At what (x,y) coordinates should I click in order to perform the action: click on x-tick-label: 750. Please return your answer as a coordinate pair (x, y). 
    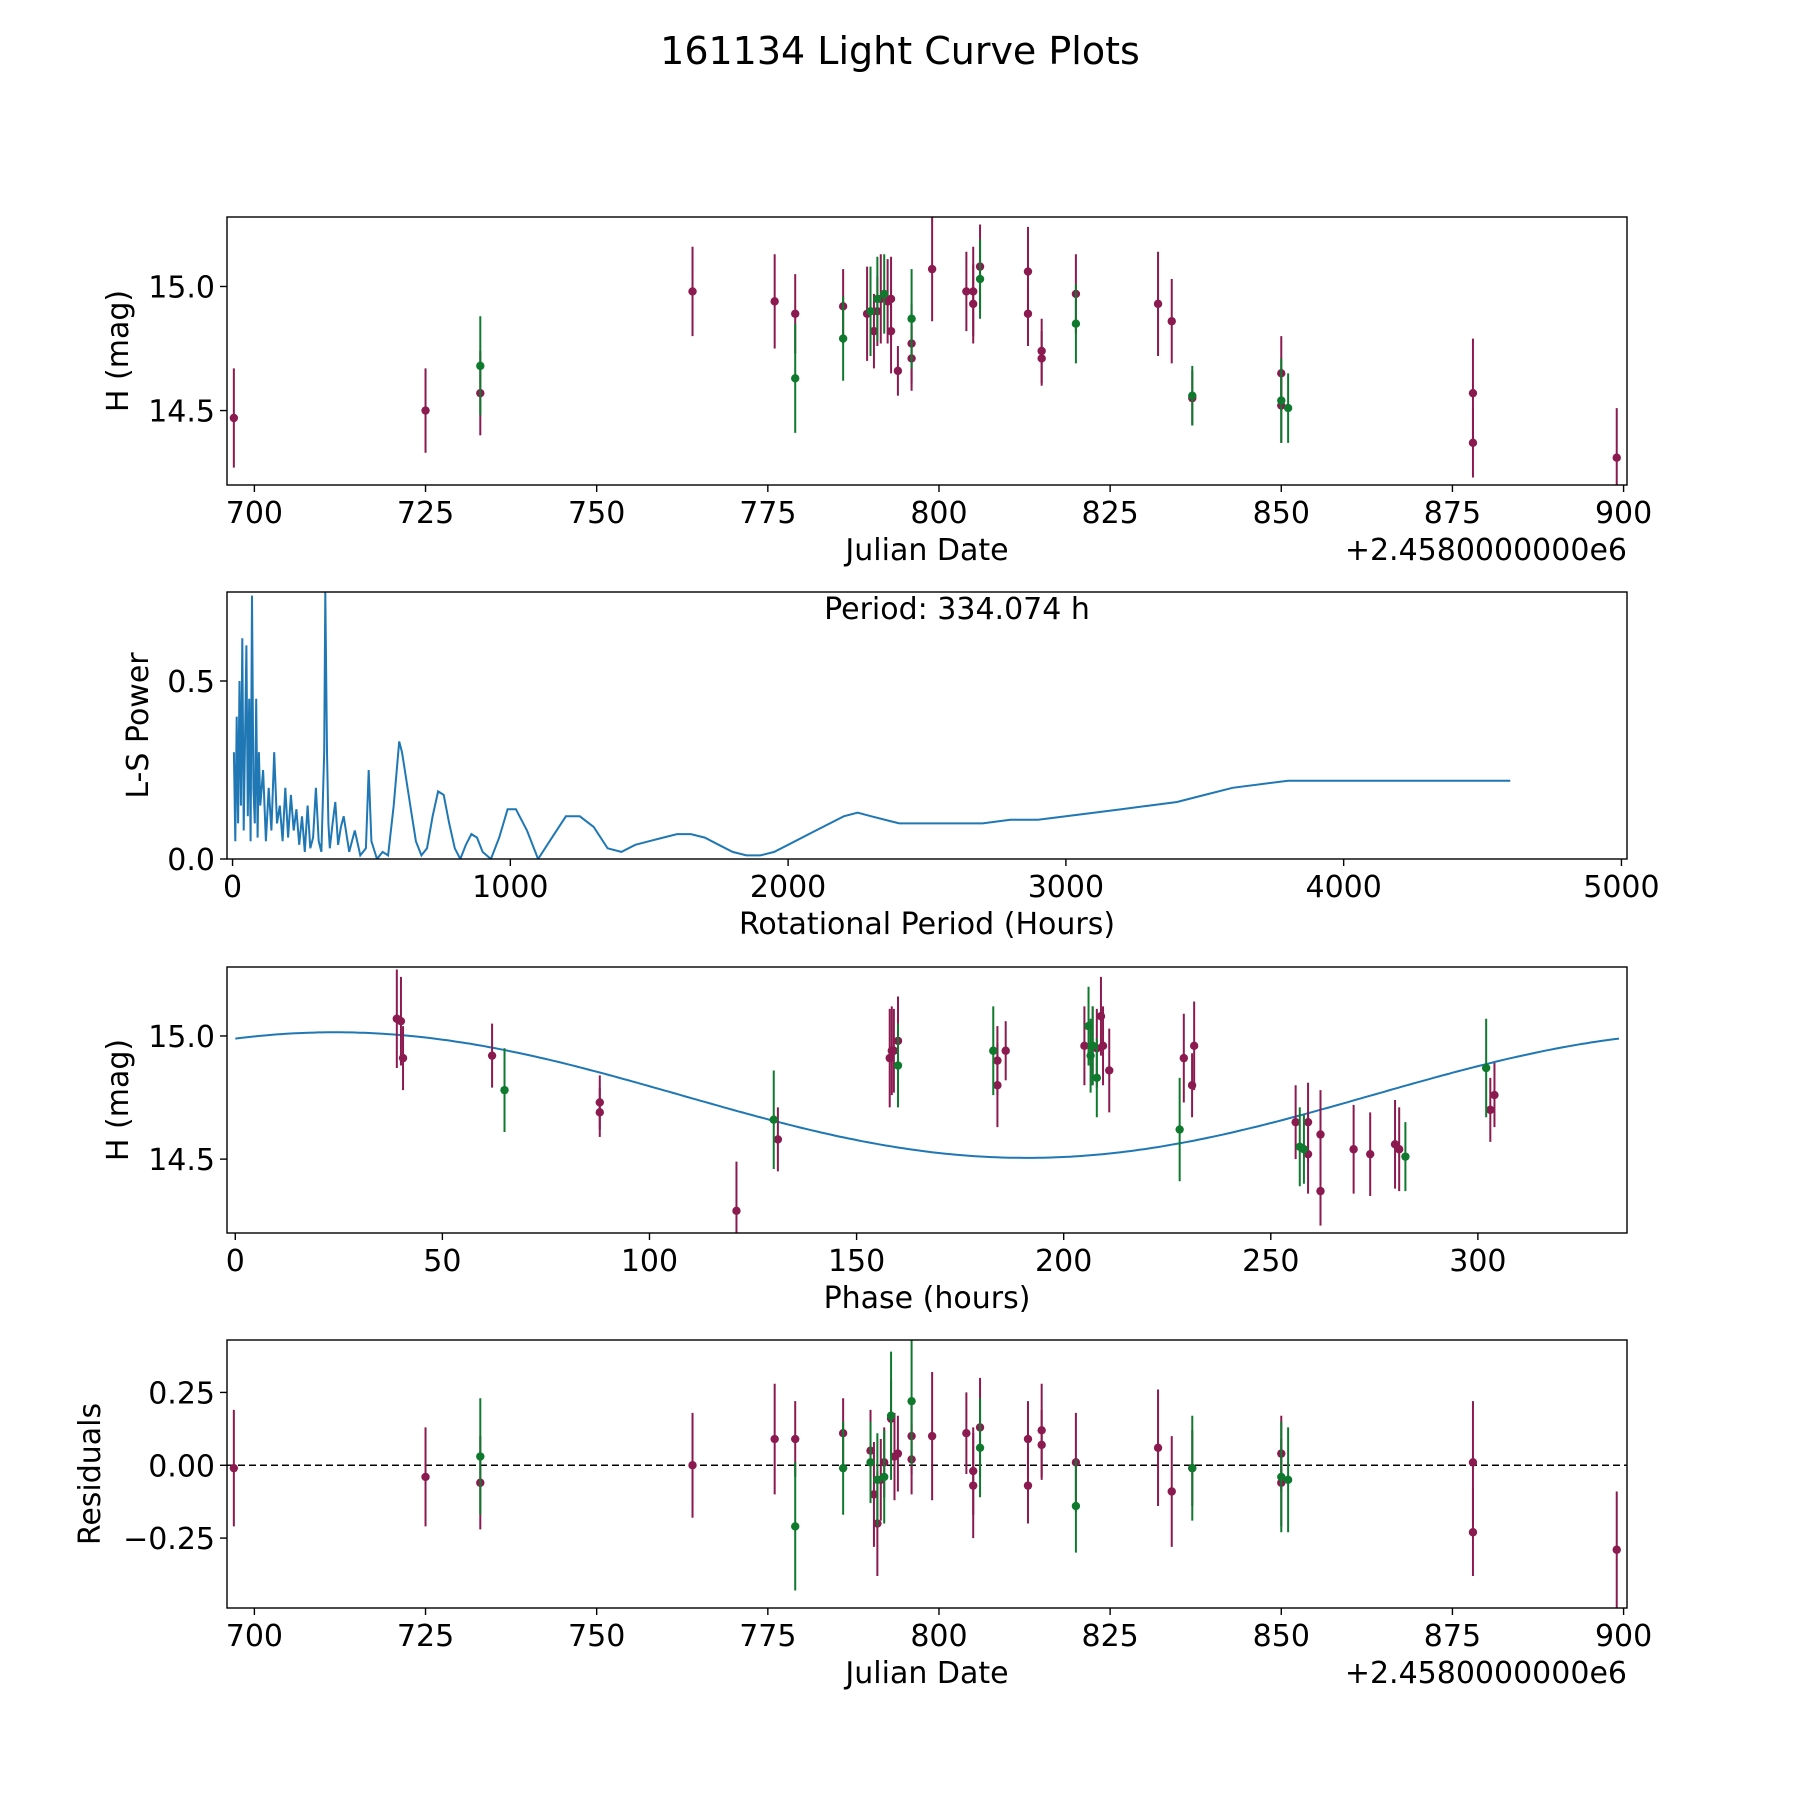
    Looking at the image, I should click on (596, 1636).